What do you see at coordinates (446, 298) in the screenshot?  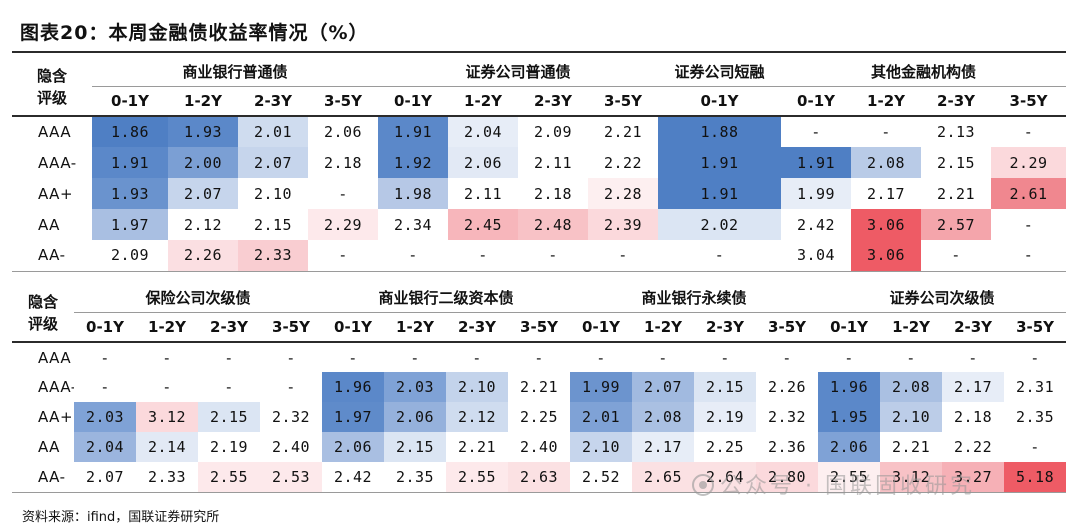 I see `group-header-label: 商业银行二级资本债` at bounding box center [446, 298].